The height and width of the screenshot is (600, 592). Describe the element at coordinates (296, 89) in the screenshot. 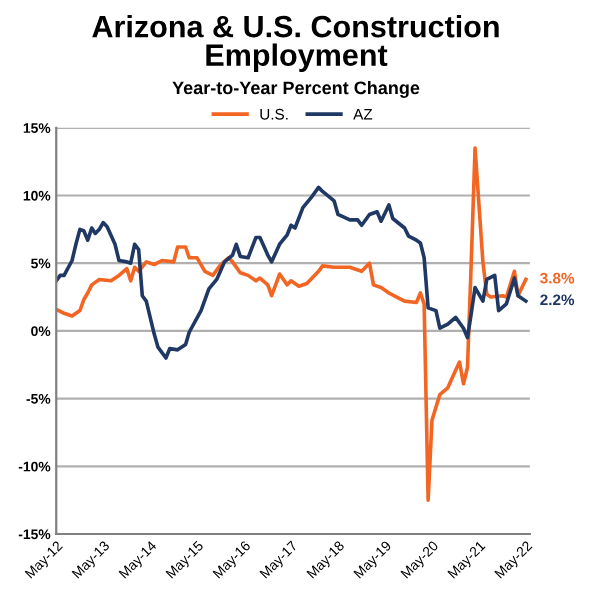

I see `chart-subtitle: Year-to-Year Percent Change` at that location.